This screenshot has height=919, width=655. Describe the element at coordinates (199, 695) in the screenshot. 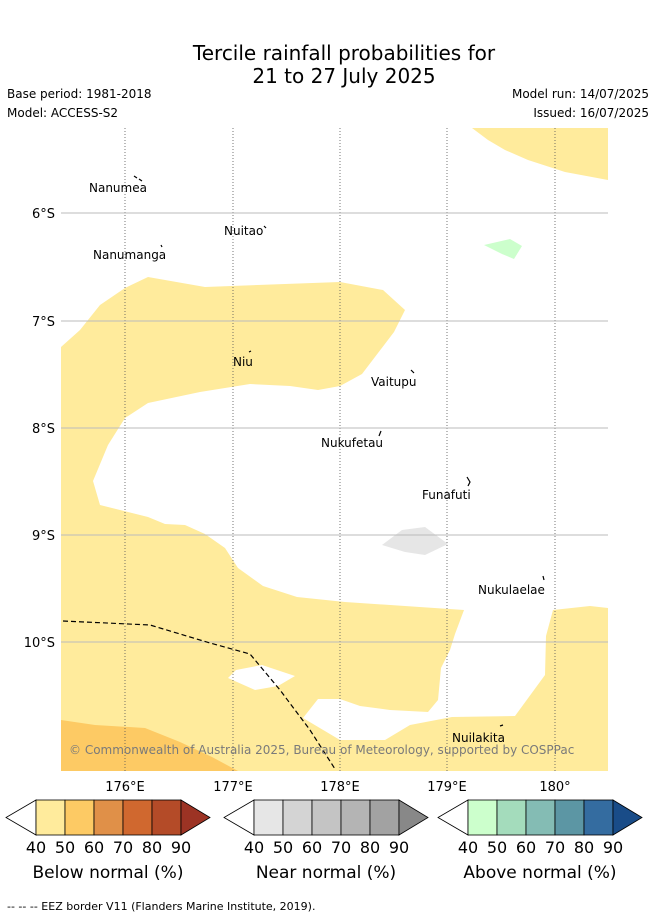

I see `eez-border-line` at that location.